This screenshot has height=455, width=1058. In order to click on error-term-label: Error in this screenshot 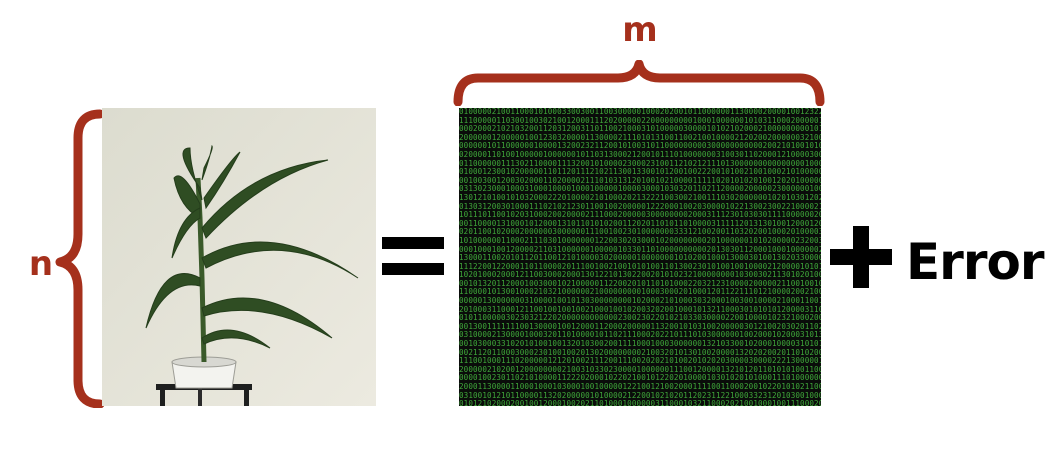, I will do `click(975, 262)`.